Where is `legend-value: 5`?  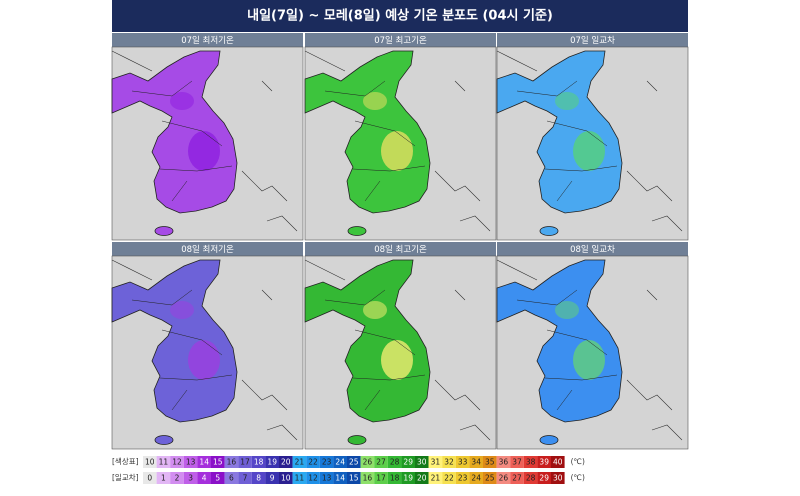
legend-value: 5 is located at coordinates (217, 478).